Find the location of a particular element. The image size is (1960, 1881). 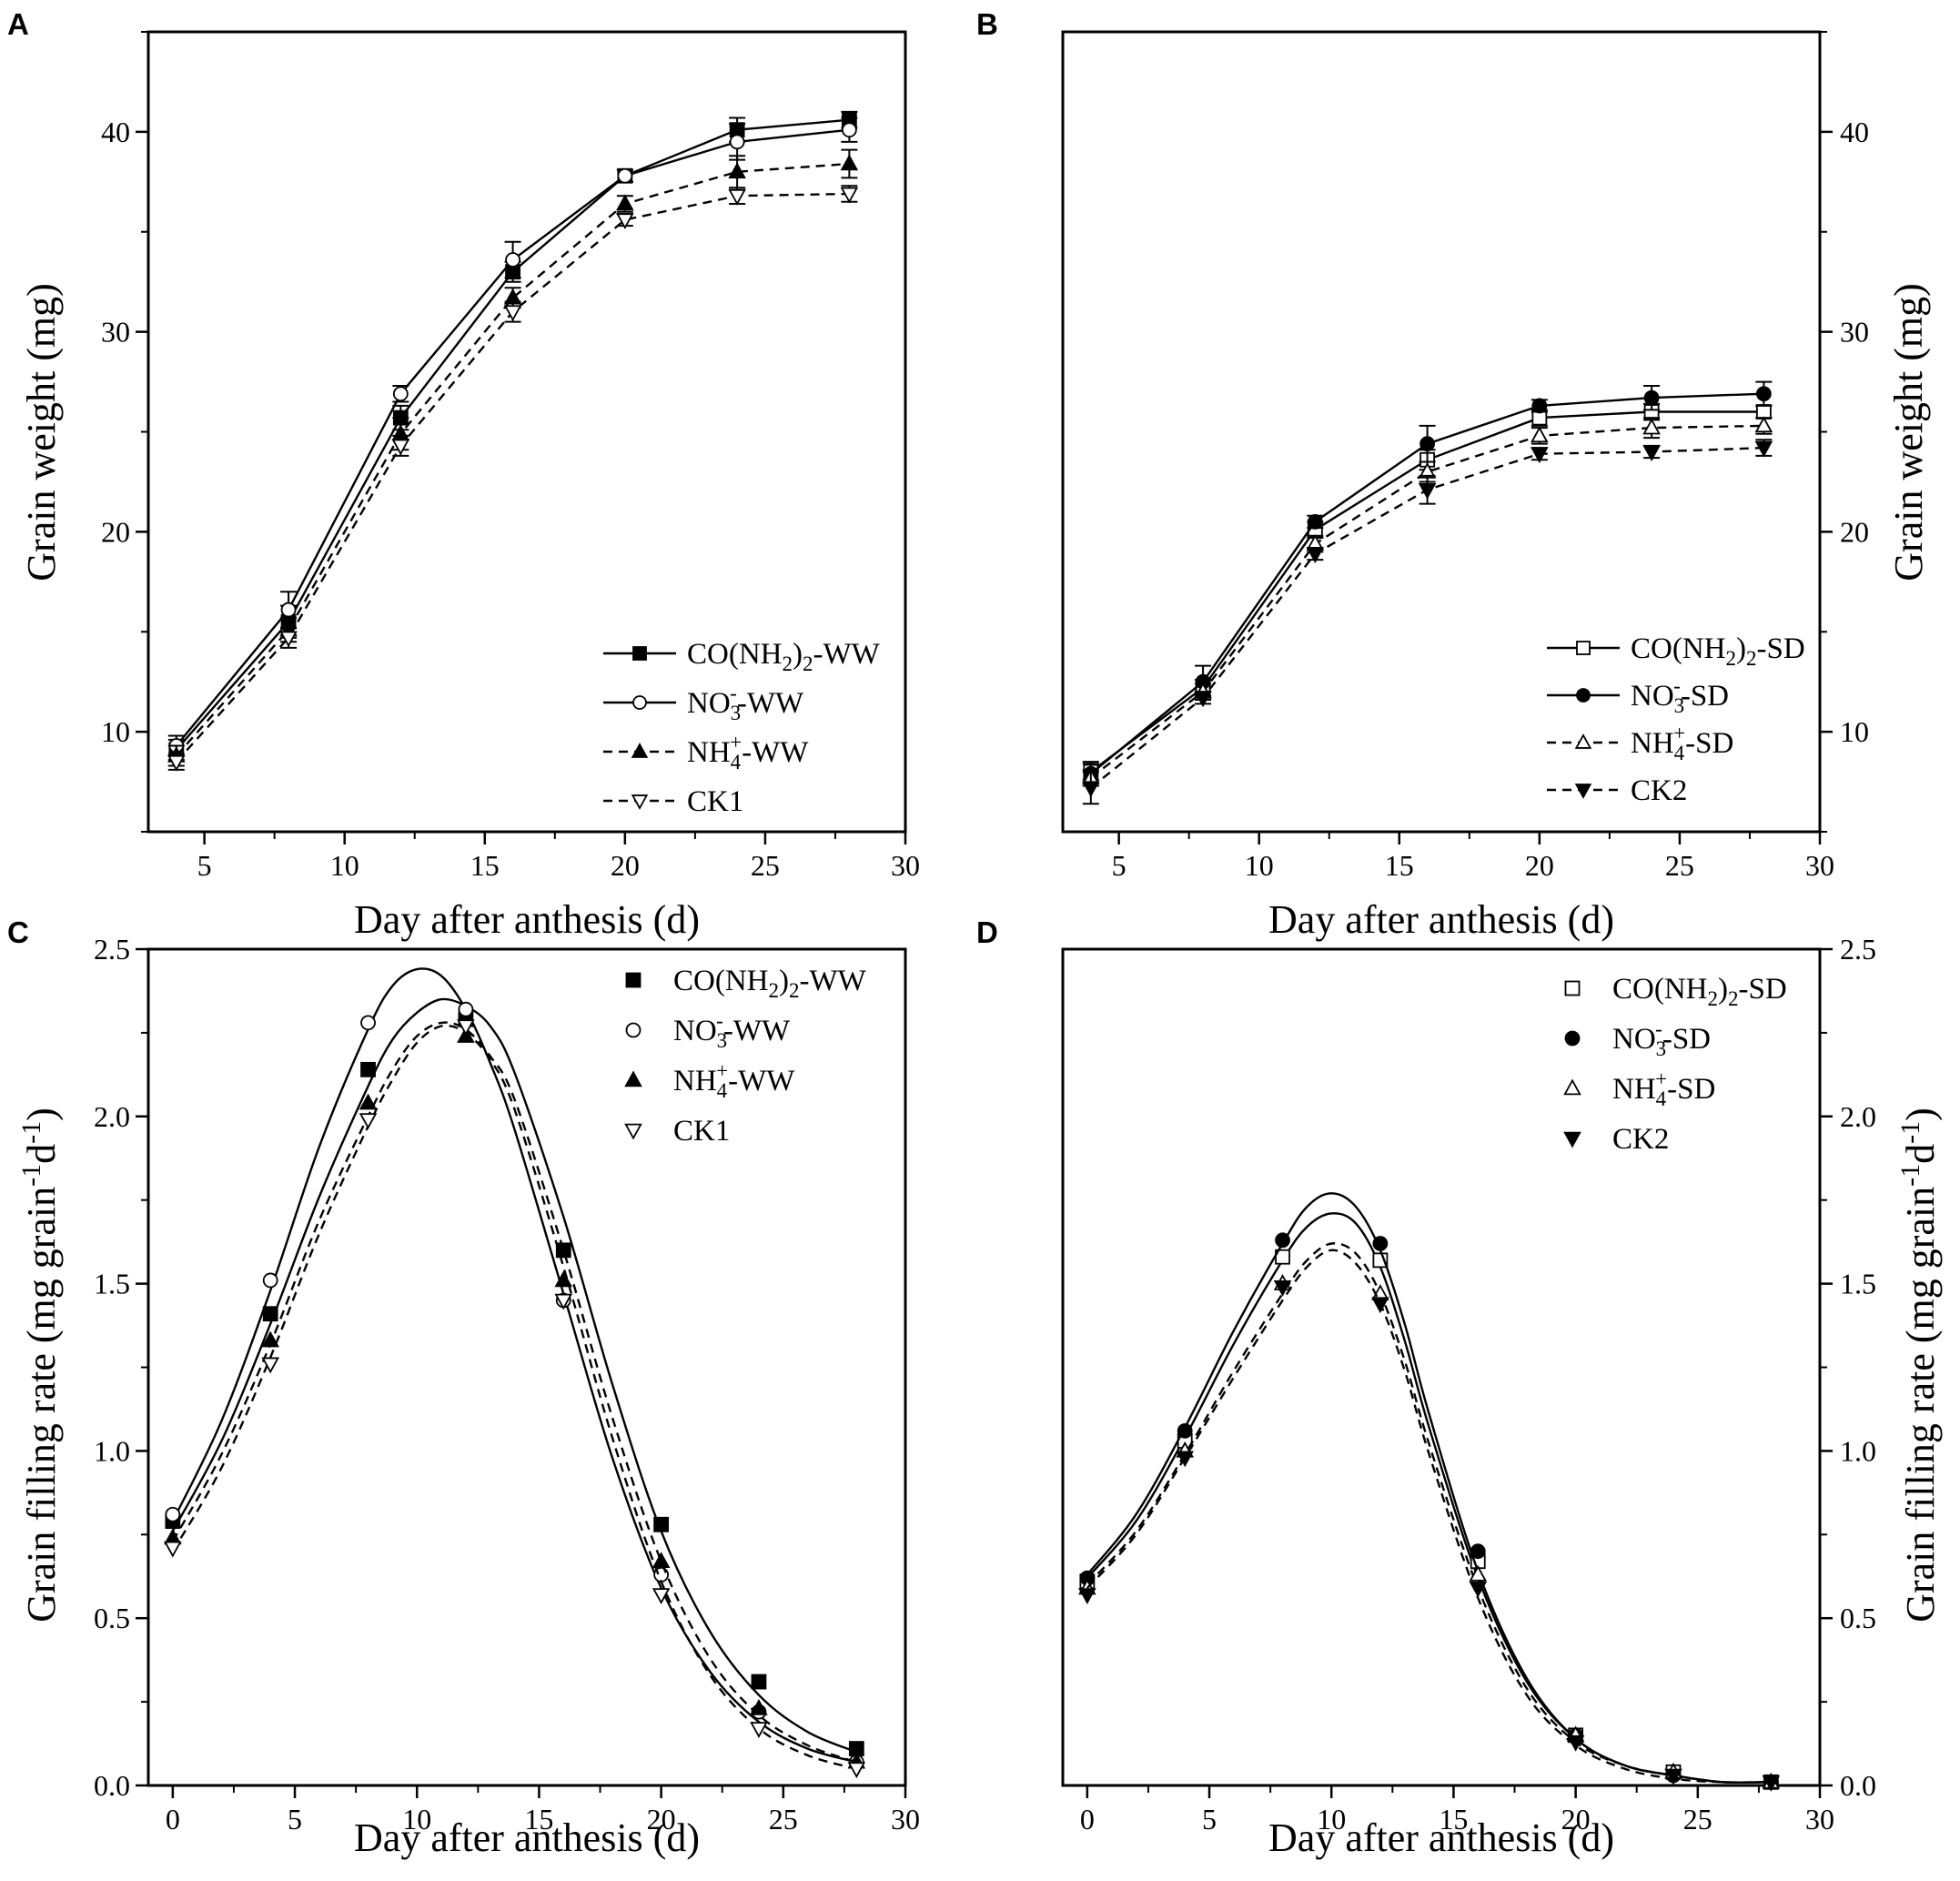

panel-c-nh4-ww-legend-part-0: NH is located at coordinates (695, 1081).